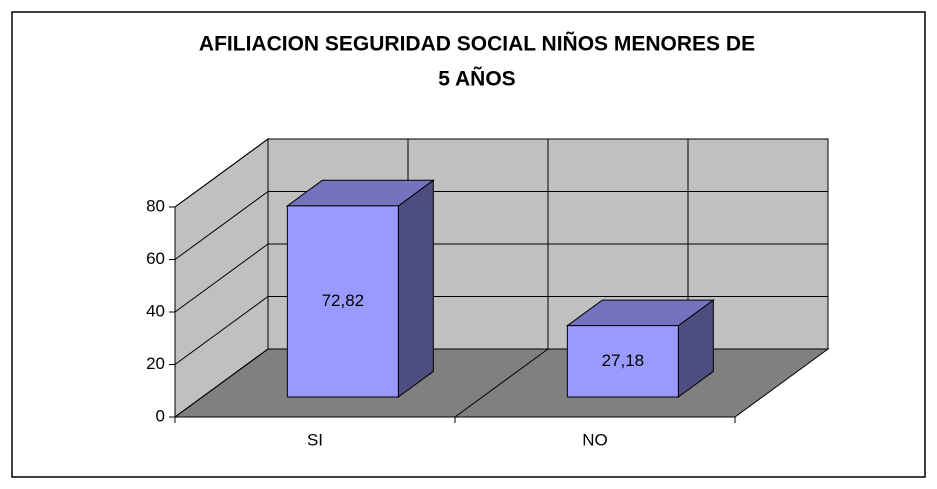  I want to click on y-tick-label: 80, so click(155, 205).